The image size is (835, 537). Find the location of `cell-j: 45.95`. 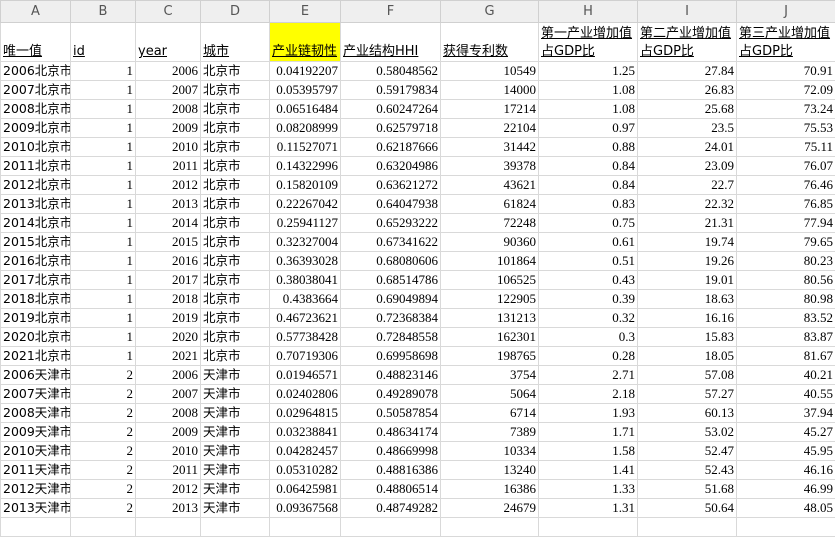

cell-j: 45.95 is located at coordinates (786, 451).